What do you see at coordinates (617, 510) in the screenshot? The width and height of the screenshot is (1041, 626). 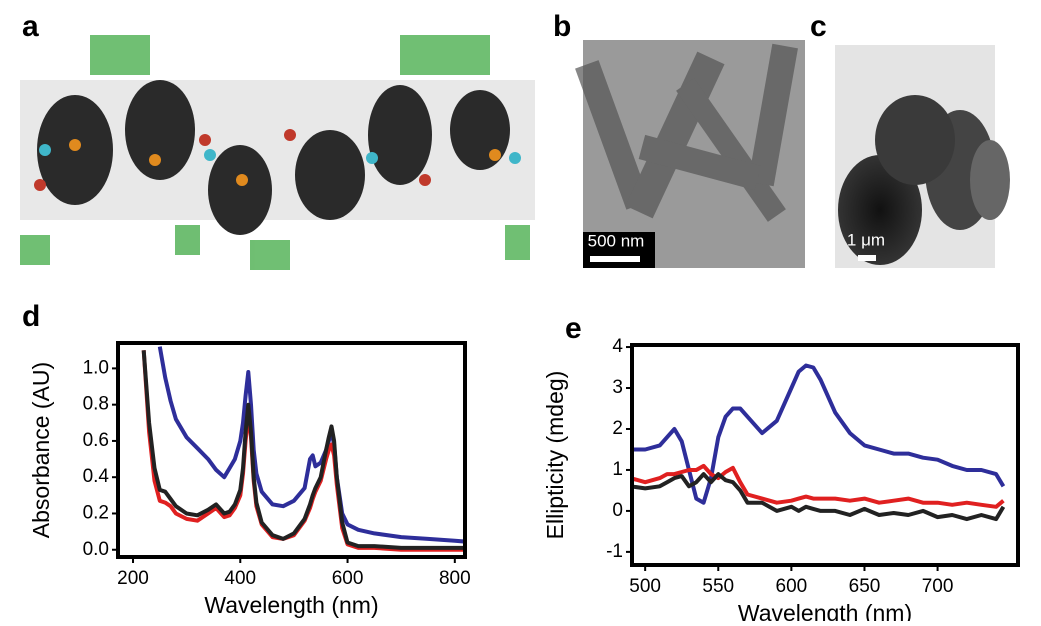 I see `y-tick-label: 0` at bounding box center [617, 510].